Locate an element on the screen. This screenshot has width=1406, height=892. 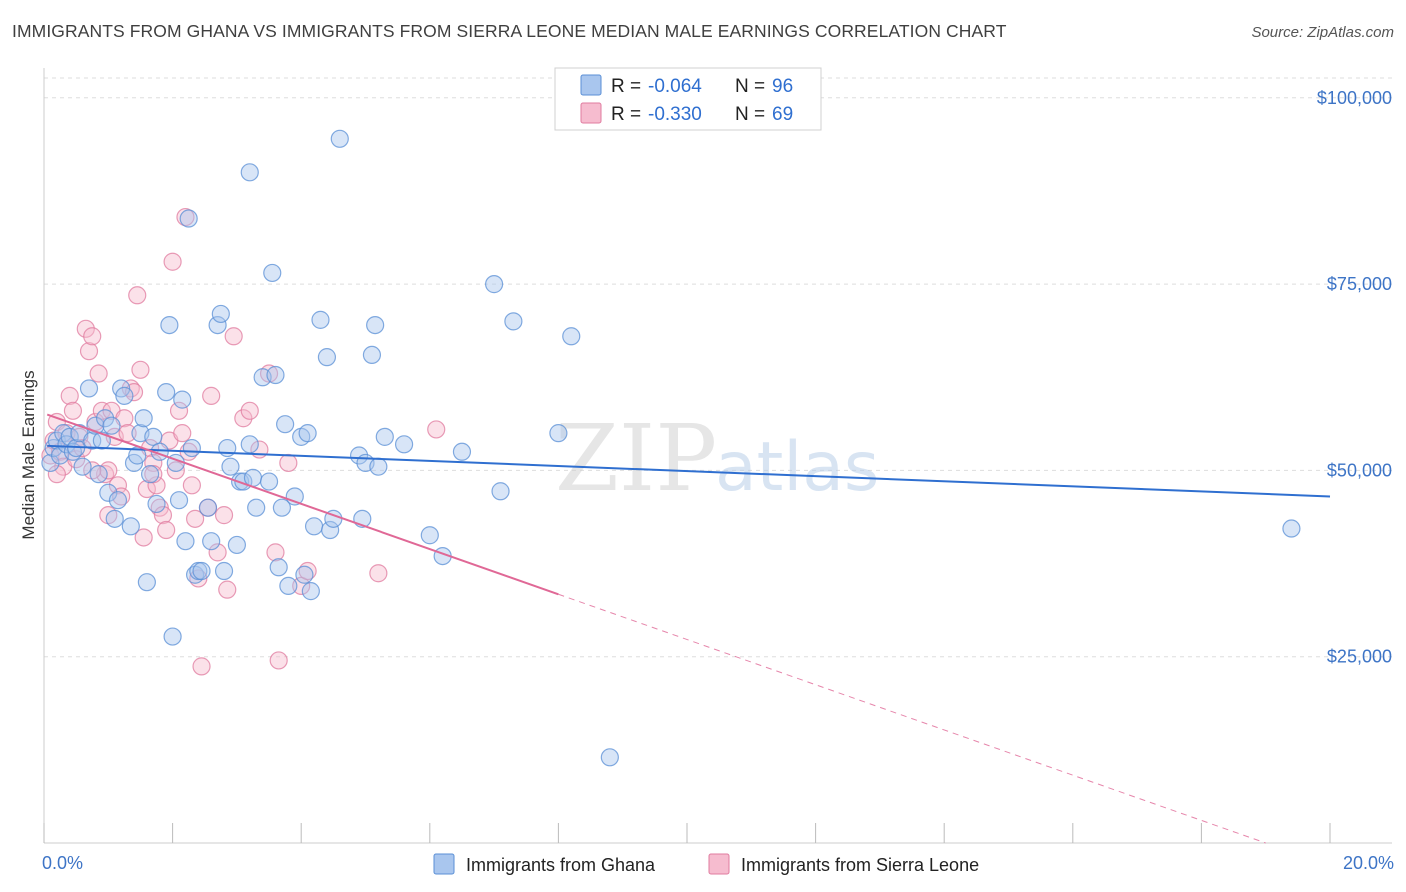
legend-n-value-ghana: 96 is located at coordinates (782, 86).